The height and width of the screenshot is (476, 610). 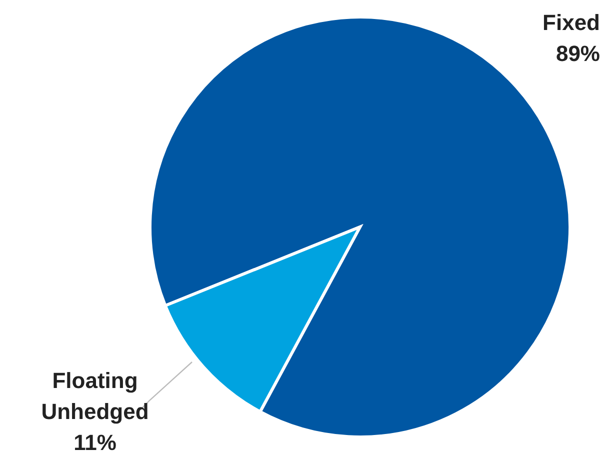 What do you see at coordinates (578, 53) in the screenshot?
I see `data-label: 89%` at bounding box center [578, 53].